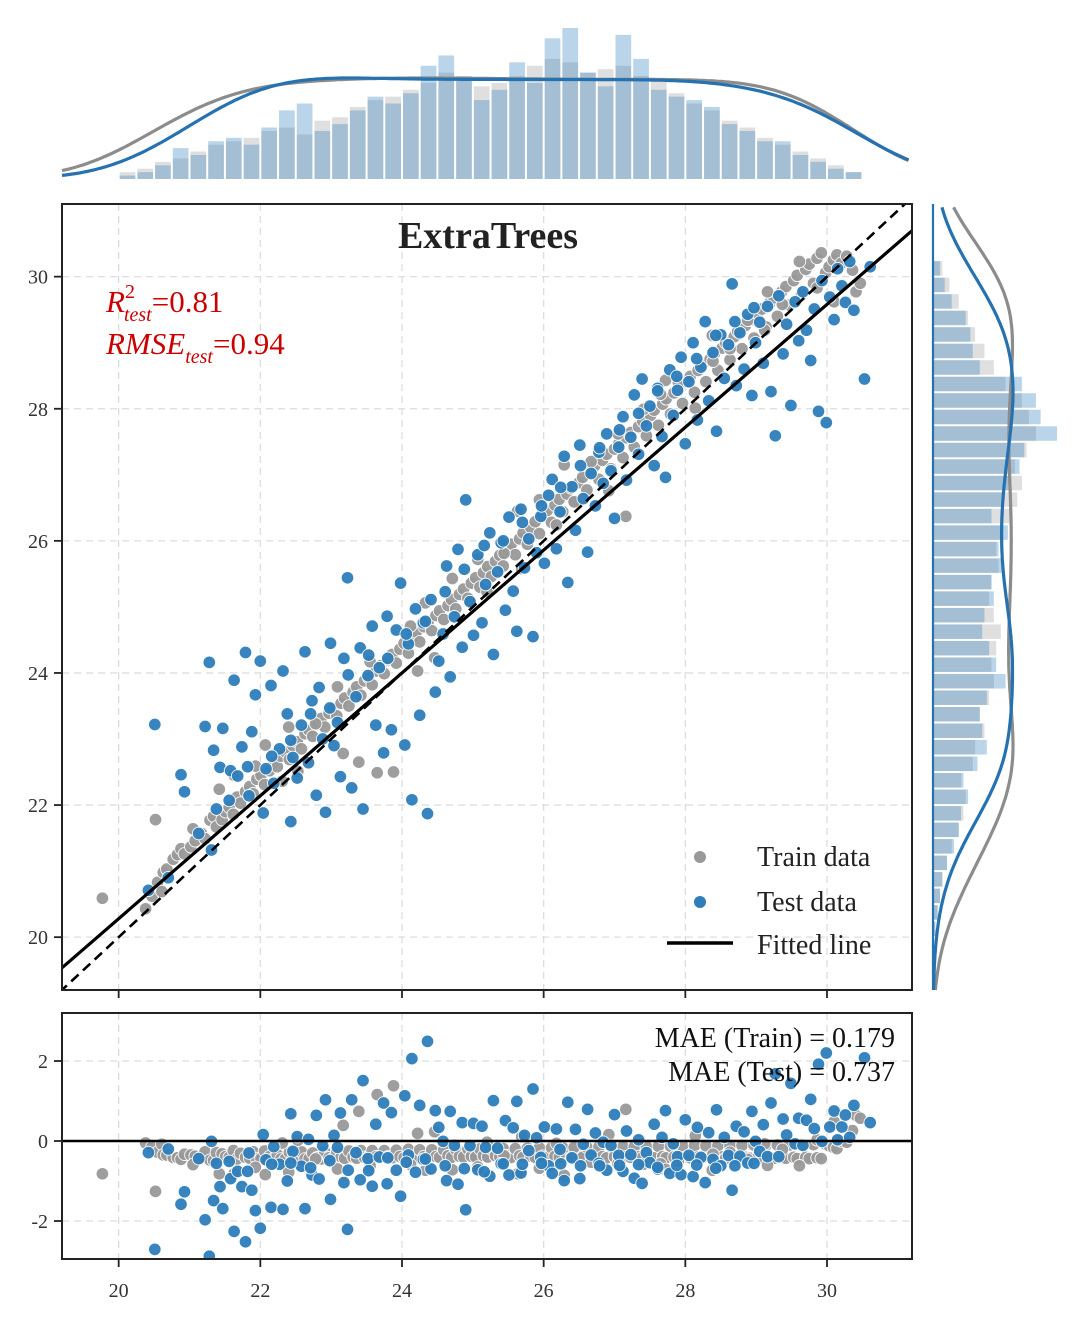  Describe the element at coordinates (700, 902) in the screenshot. I see `legend-marker-test` at that location.